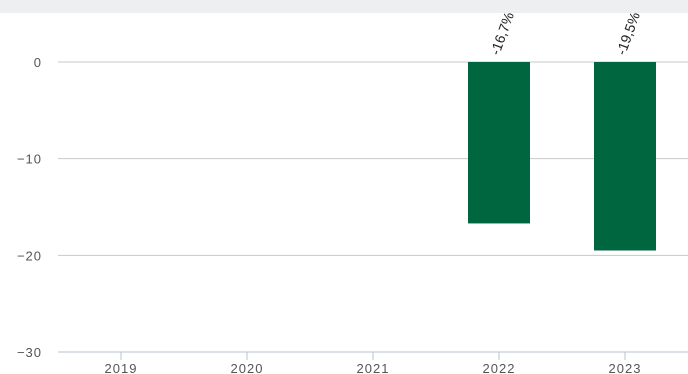 The image size is (688, 374). What do you see at coordinates (373, 367) in the screenshot?
I see `x-tick-label: 2021` at bounding box center [373, 367].